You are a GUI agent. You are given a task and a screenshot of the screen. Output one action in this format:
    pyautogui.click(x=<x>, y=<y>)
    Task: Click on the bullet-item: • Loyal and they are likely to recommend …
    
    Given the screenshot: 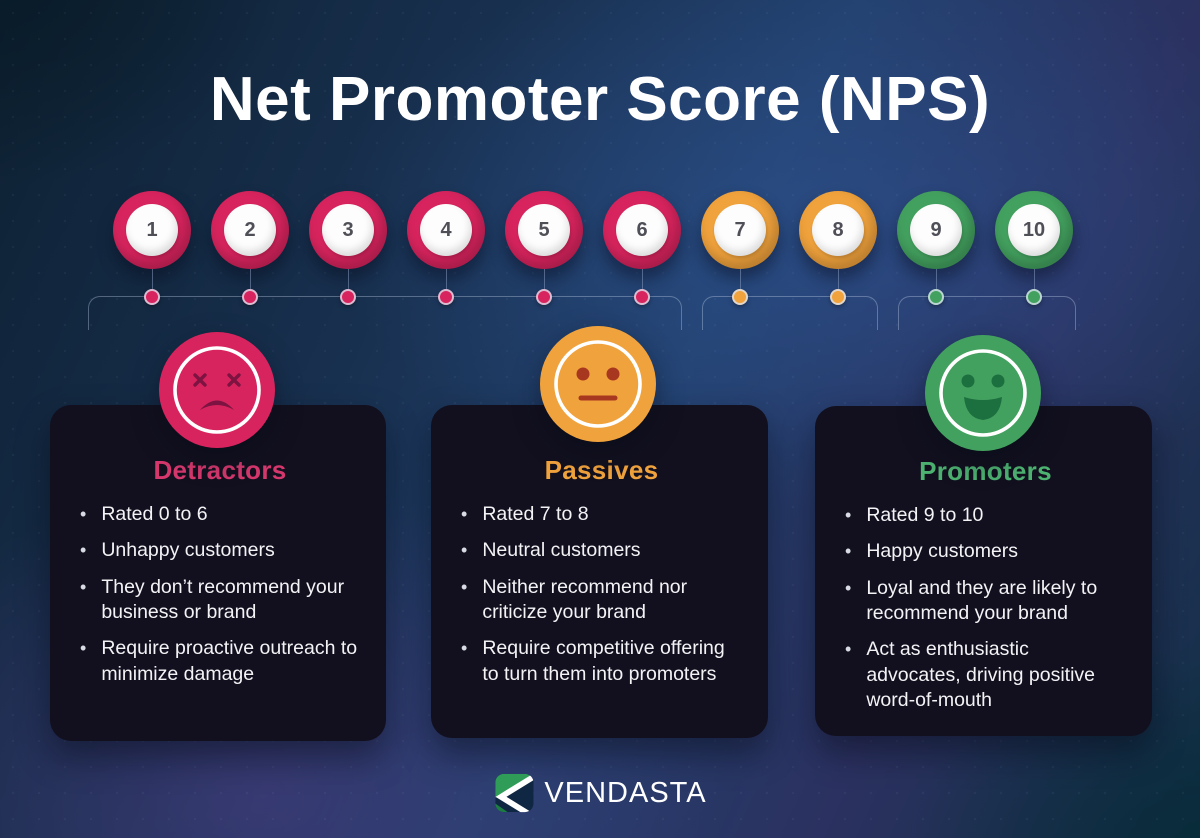 What is the action you would take?
    pyautogui.click(x=985, y=601)
    